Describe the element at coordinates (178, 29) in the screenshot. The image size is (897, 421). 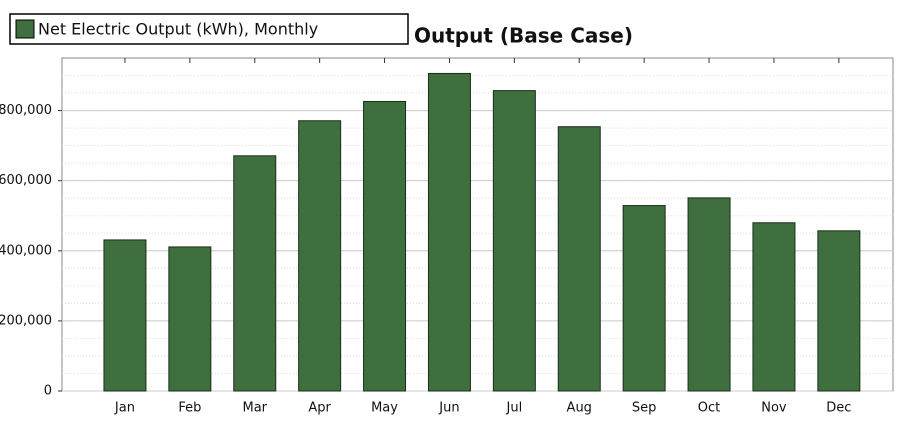
I see `legend-label: Net Electric Output (kWh), Monthly` at that location.